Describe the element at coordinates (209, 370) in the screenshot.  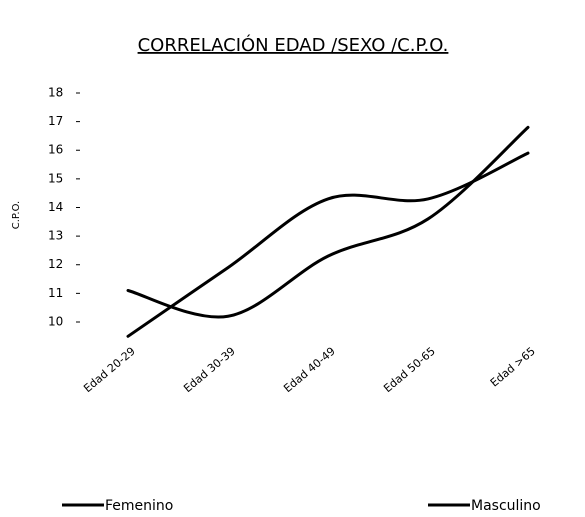
I see `x-tick-label: Edad 30-39` at that location.